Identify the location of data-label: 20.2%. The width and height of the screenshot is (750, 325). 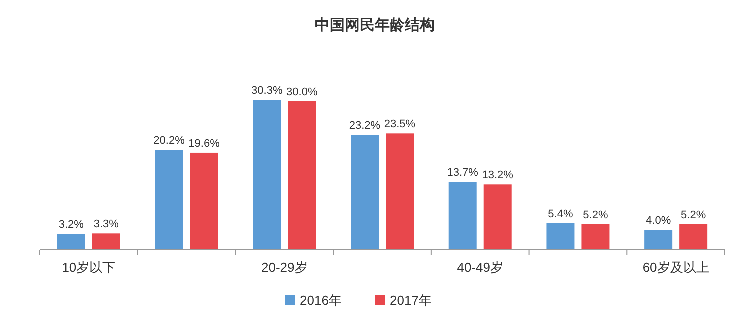
(170, 141).